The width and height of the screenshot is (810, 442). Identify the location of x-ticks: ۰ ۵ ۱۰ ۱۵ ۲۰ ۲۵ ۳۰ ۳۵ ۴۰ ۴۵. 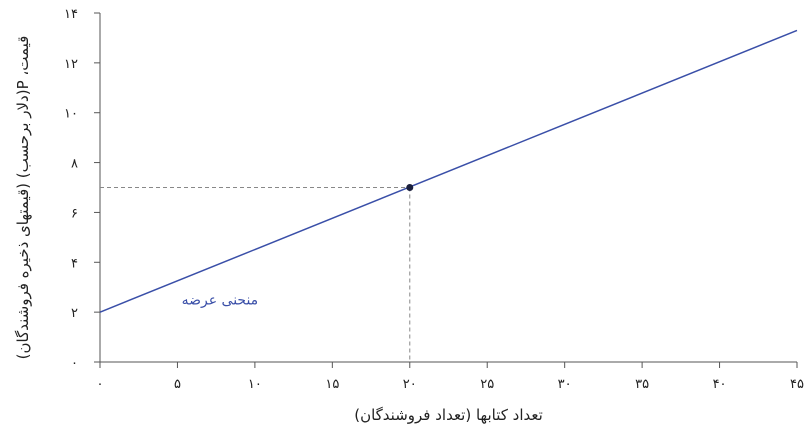
(450, 377).